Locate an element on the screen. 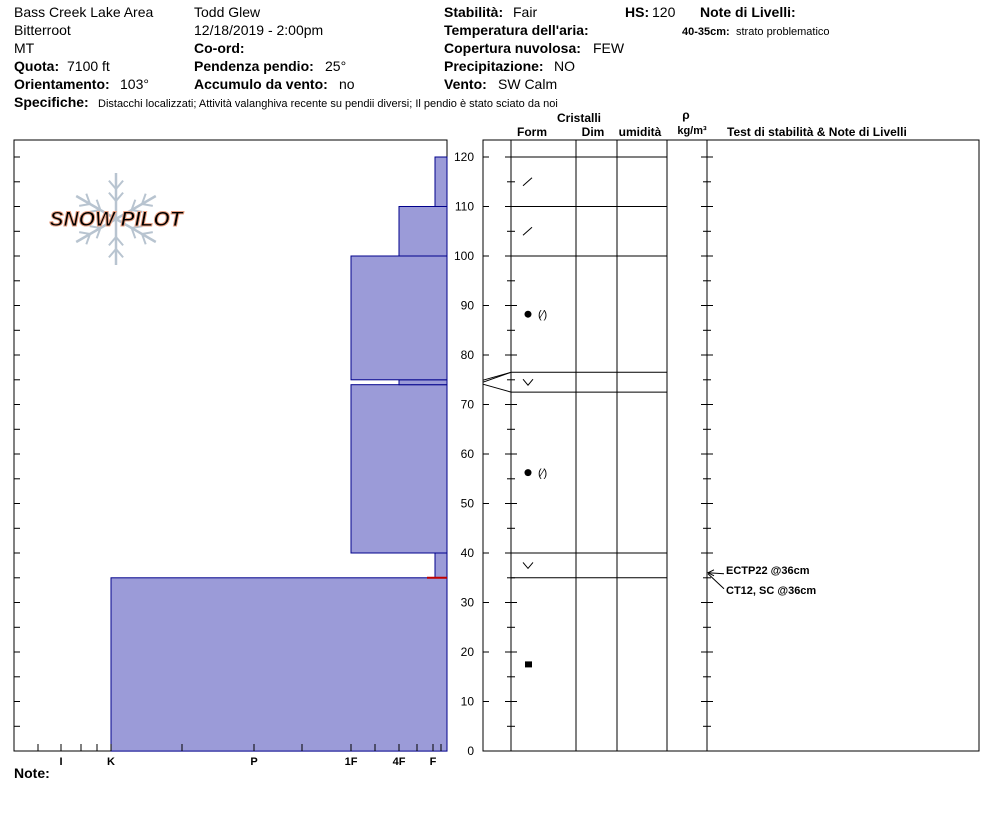  range: Bitterroot is located at coordinates (42, 30).